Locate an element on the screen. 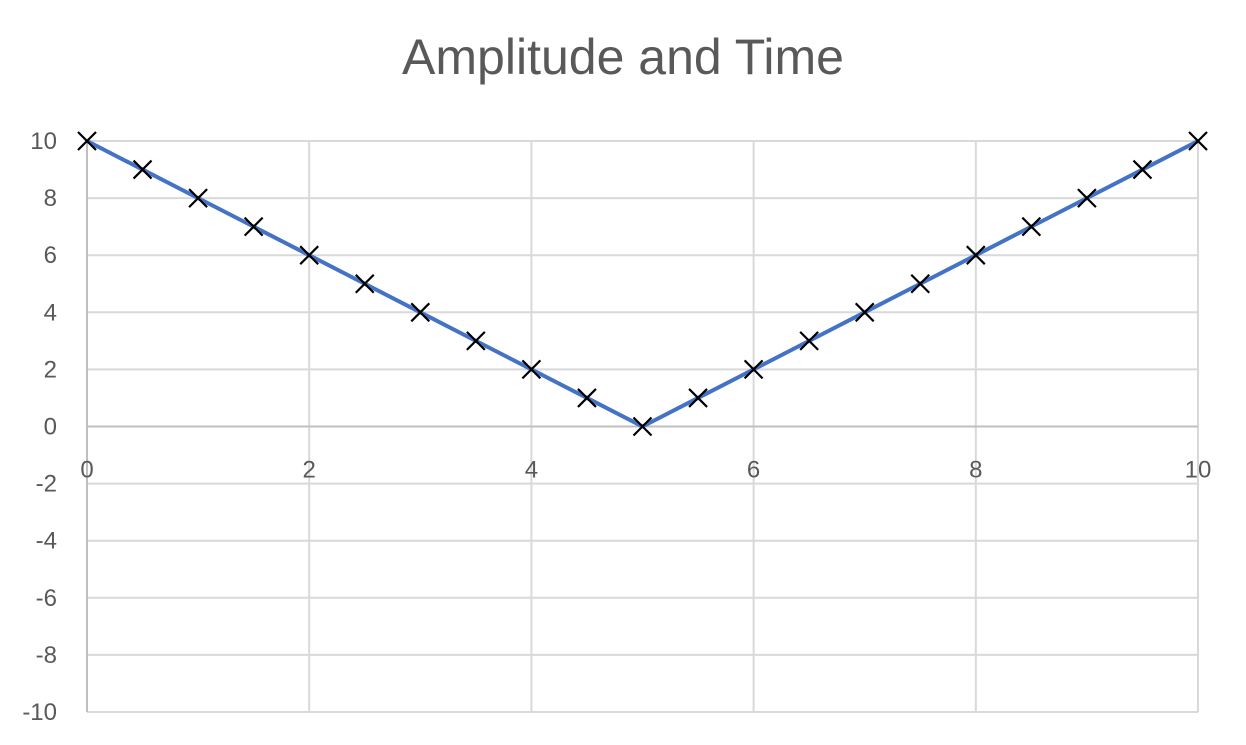 The height and width of the screenshot is (745, 1246). x-tick-label: 10 is located at coordinates (1198, 470).